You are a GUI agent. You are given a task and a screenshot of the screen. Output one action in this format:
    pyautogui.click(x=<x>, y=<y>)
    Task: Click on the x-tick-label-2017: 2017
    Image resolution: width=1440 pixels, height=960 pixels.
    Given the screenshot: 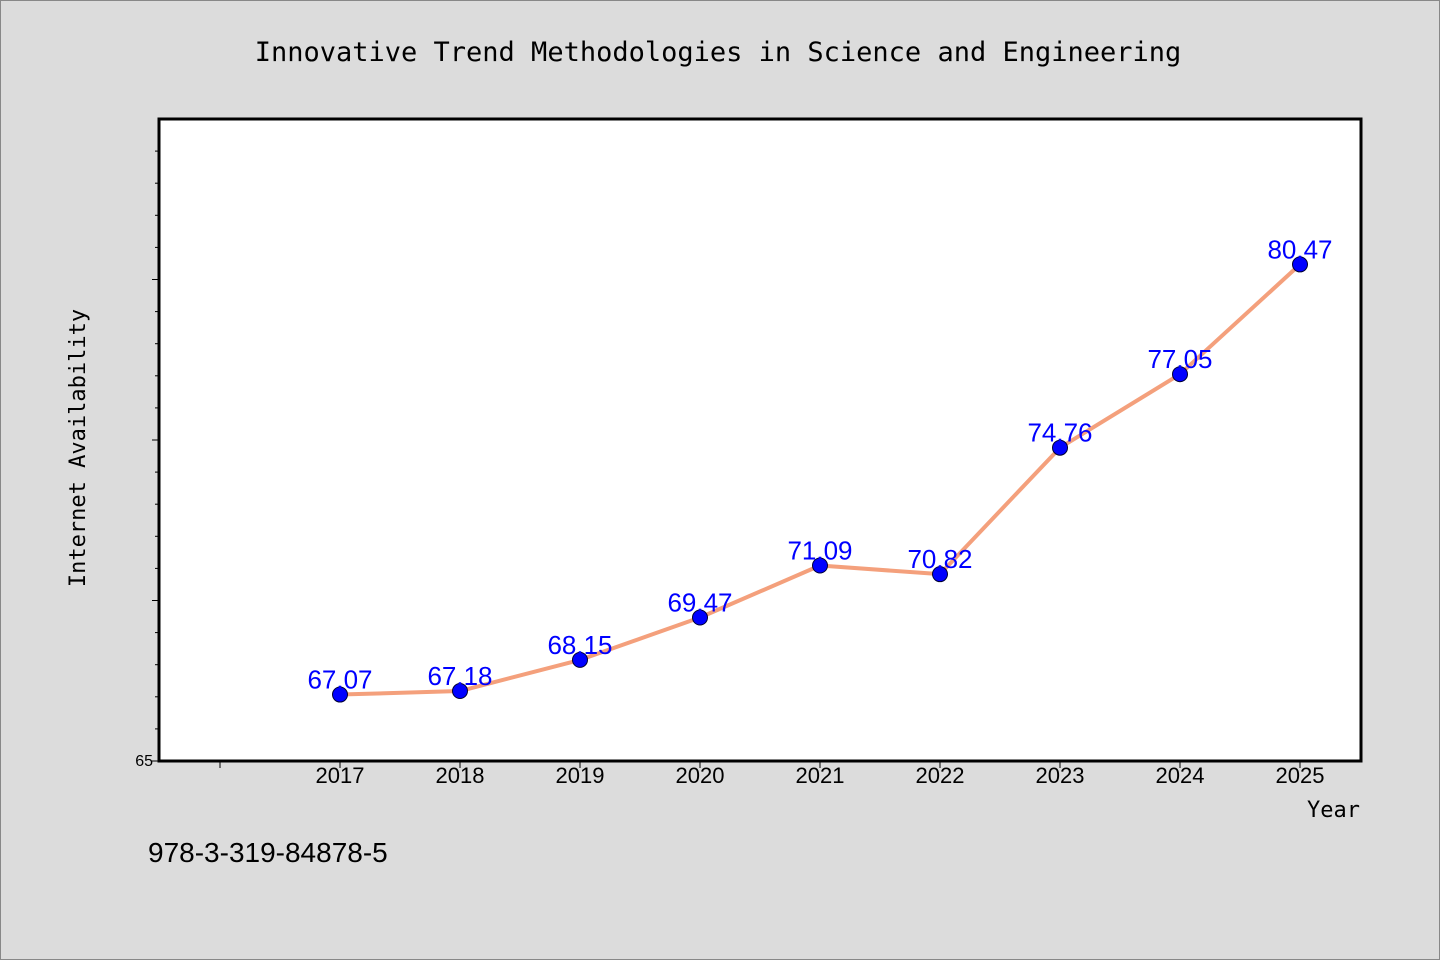 What is the action you would take?
    pyautogui.click(x=340, y=775)
    